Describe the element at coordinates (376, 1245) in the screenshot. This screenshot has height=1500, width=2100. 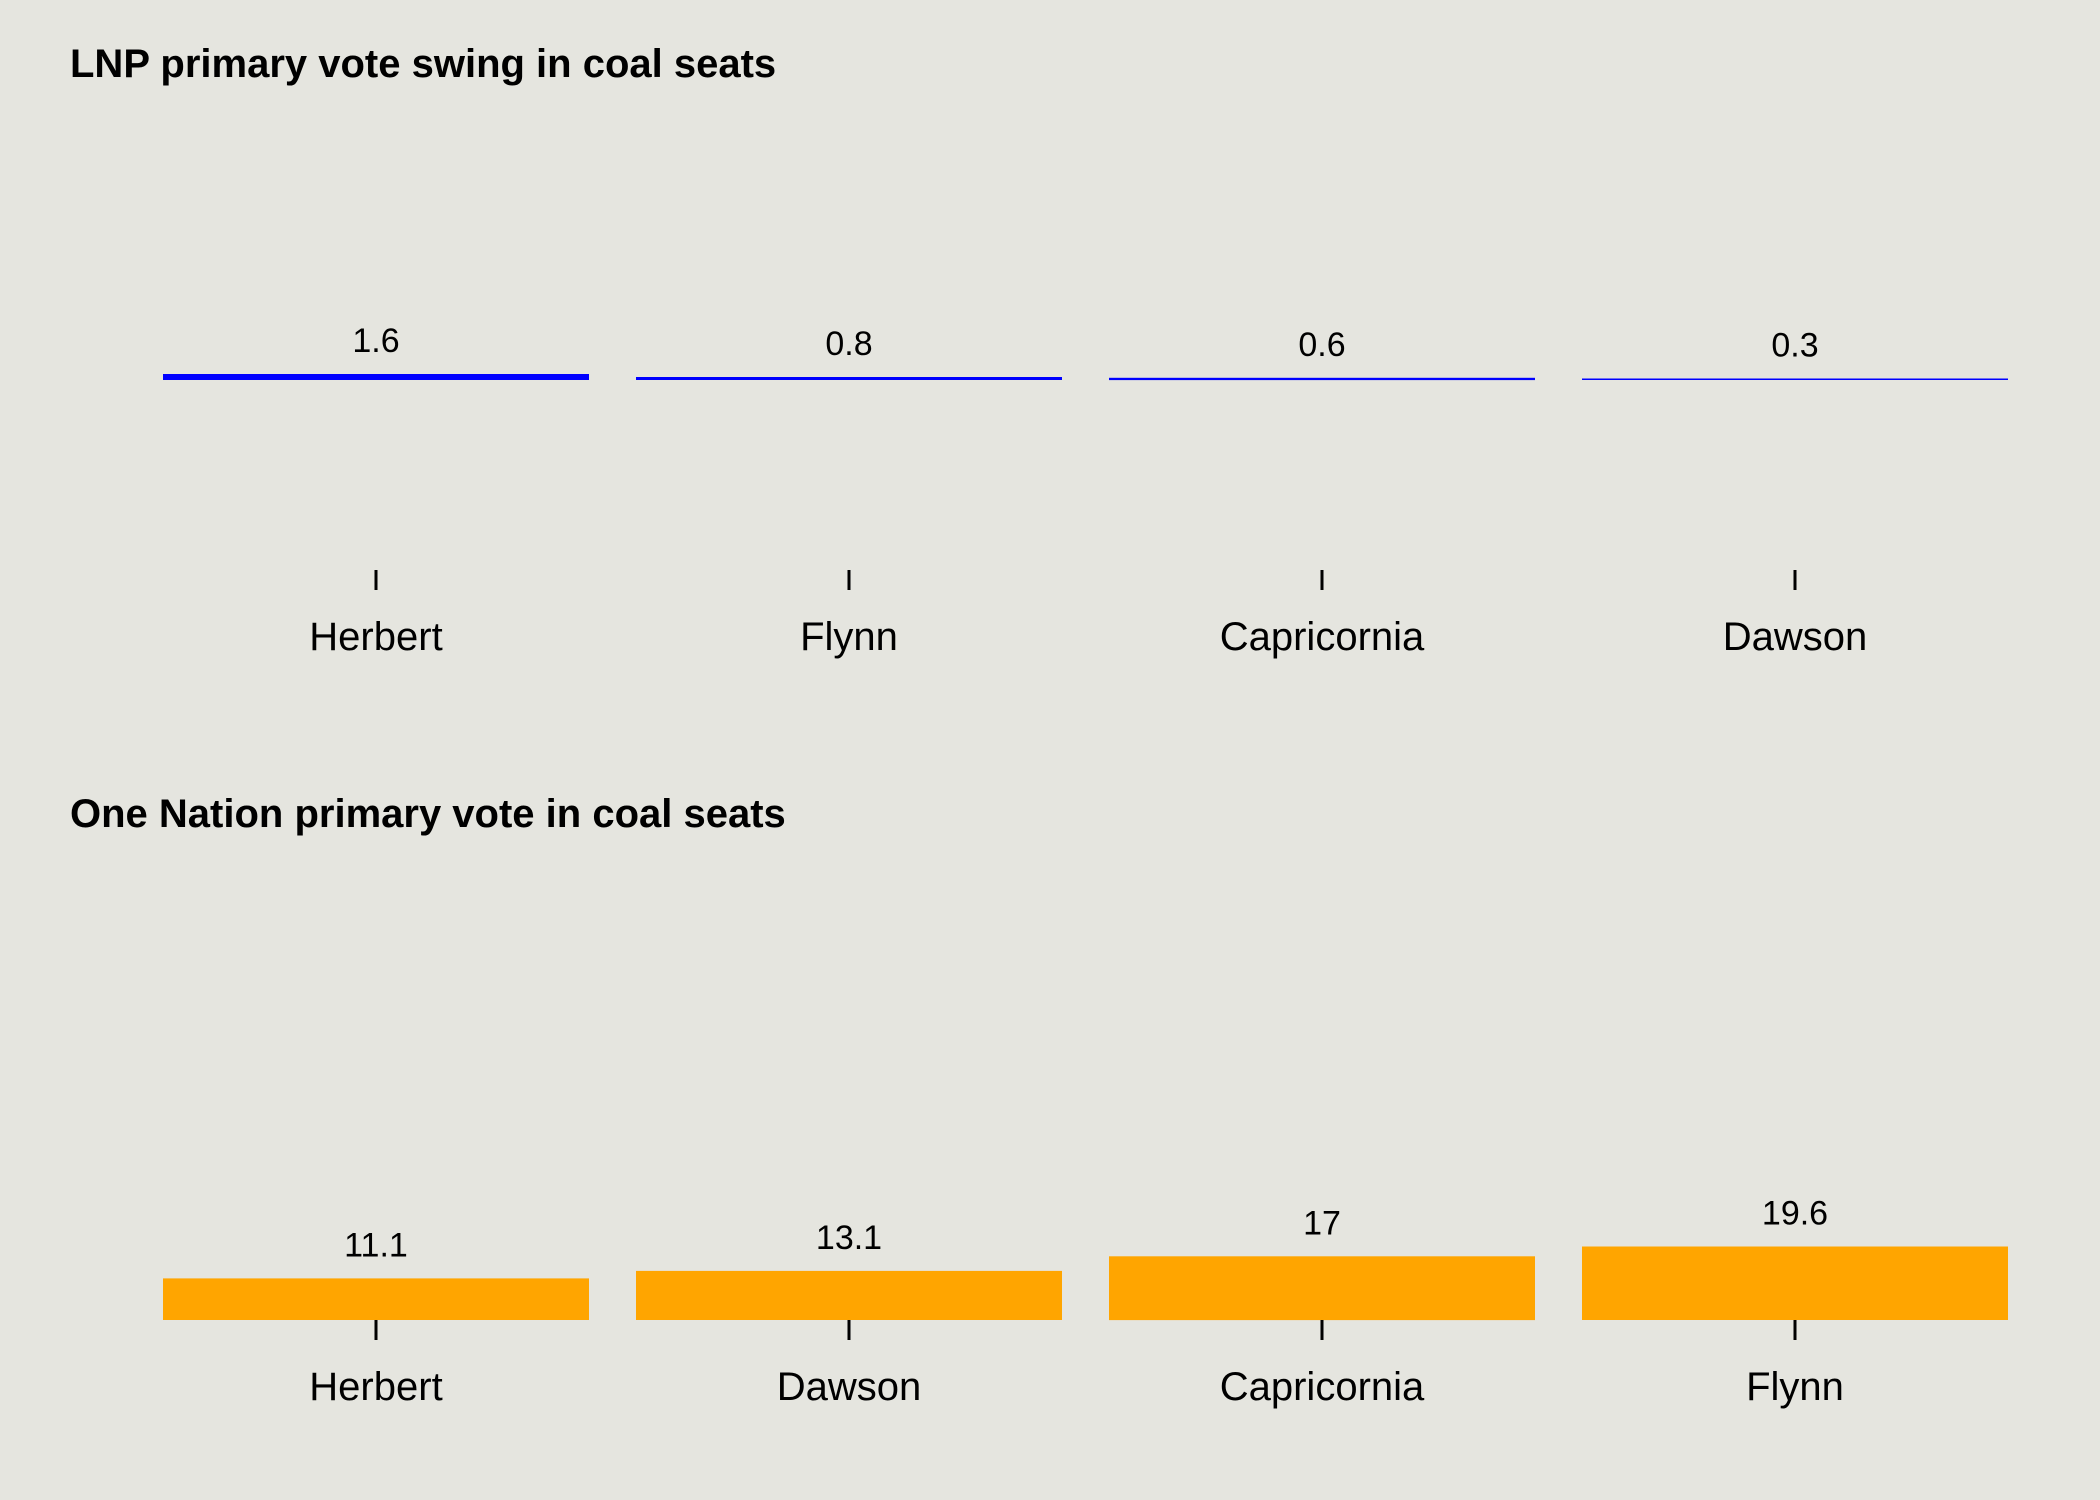
I see `data-label-herbert: 11.1` at that location.